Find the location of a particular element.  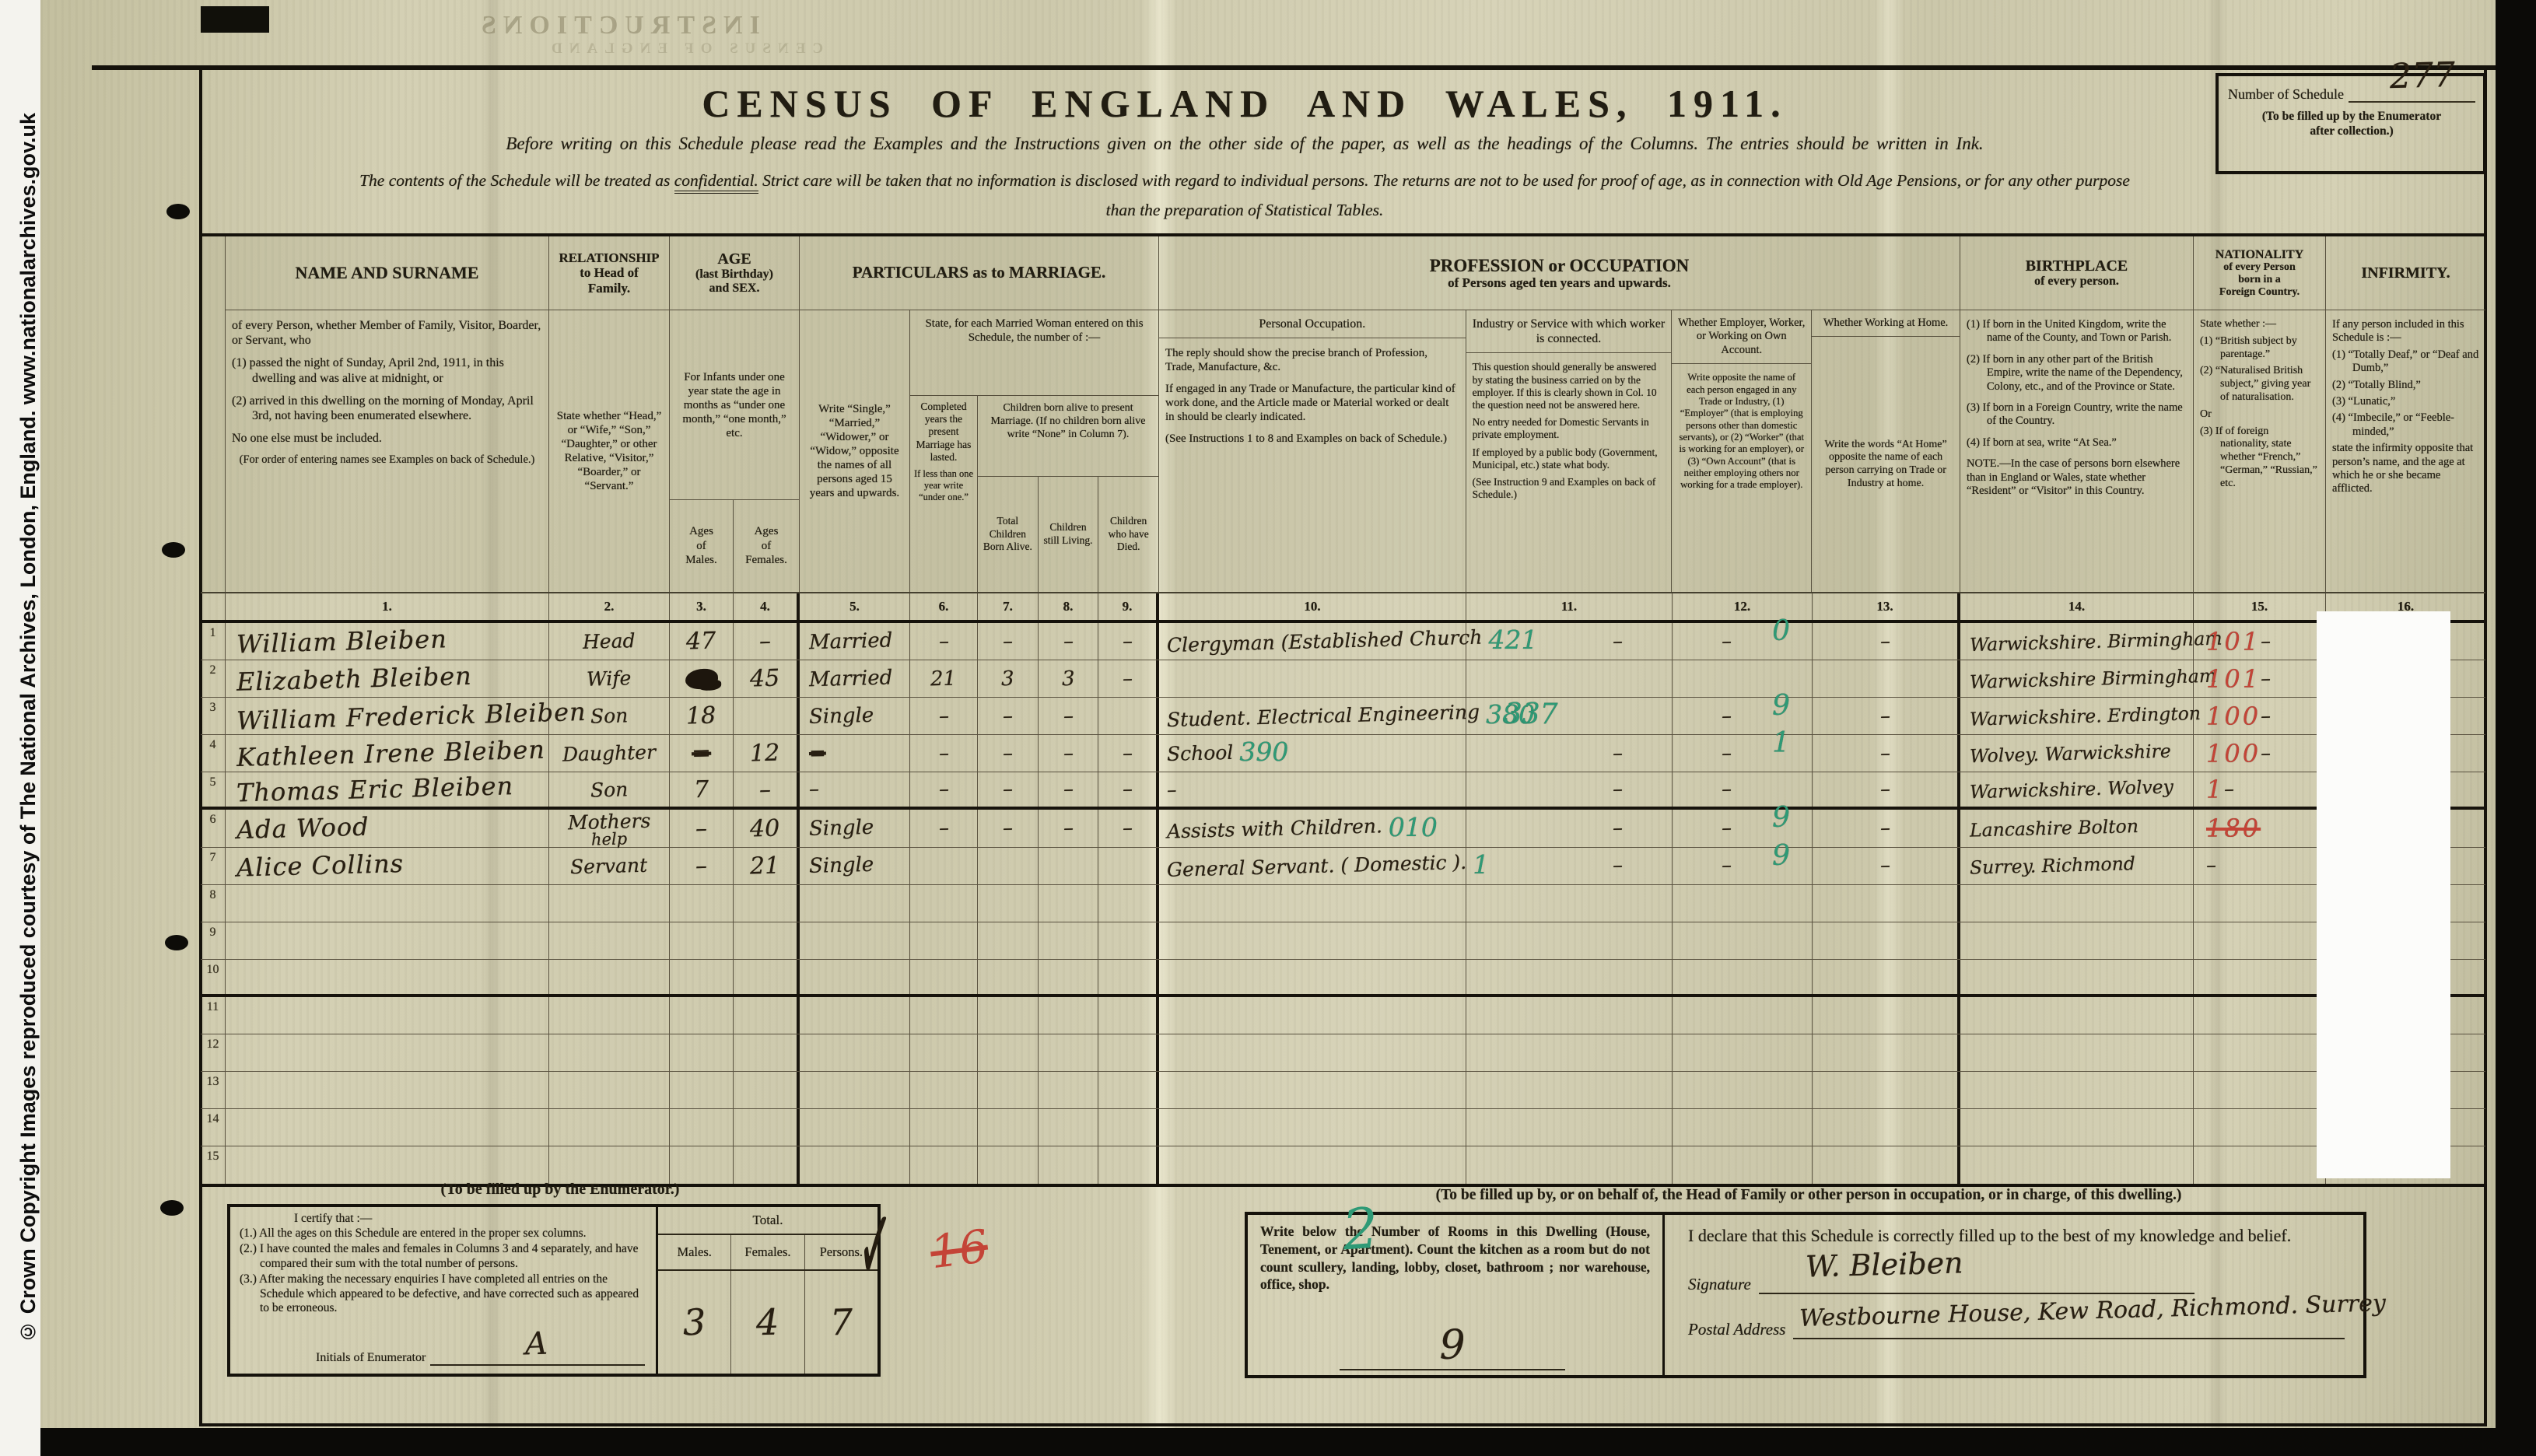

initials-value: A is located at coordinates (536, 1344).